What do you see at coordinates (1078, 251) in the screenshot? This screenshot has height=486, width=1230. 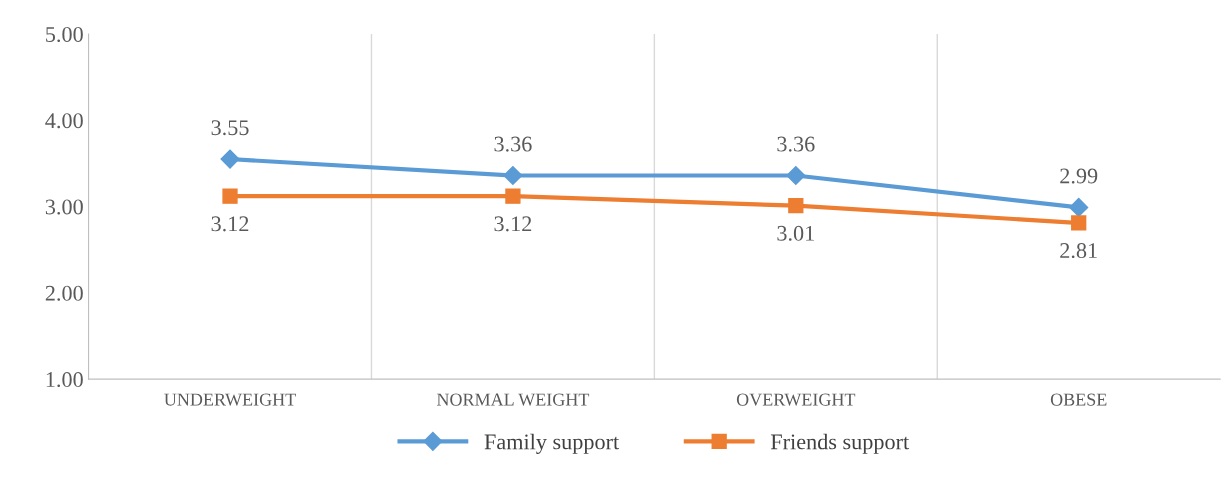 I see `data-label: 2.81` at bounding box center [1078, 251].